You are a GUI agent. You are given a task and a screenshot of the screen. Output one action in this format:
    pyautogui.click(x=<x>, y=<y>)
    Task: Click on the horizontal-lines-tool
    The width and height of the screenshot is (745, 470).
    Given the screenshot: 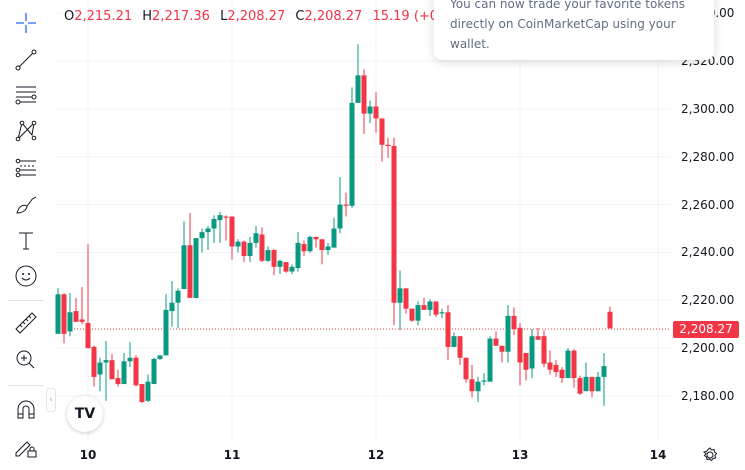 What is the action you would take?
    pyautogui.click(x=26, y=95)
    